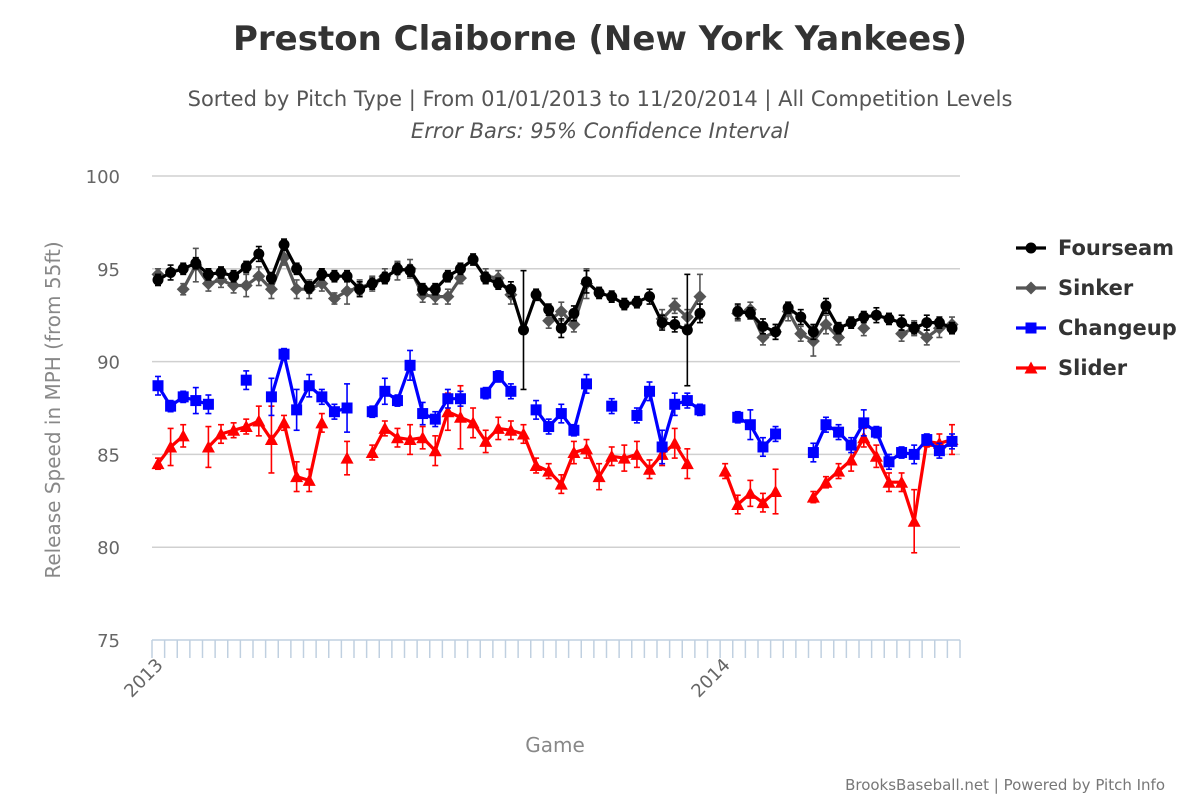 This screenshot has height=800, width=1200. I want to click on y-tick-label: 95, so click(108, 270).